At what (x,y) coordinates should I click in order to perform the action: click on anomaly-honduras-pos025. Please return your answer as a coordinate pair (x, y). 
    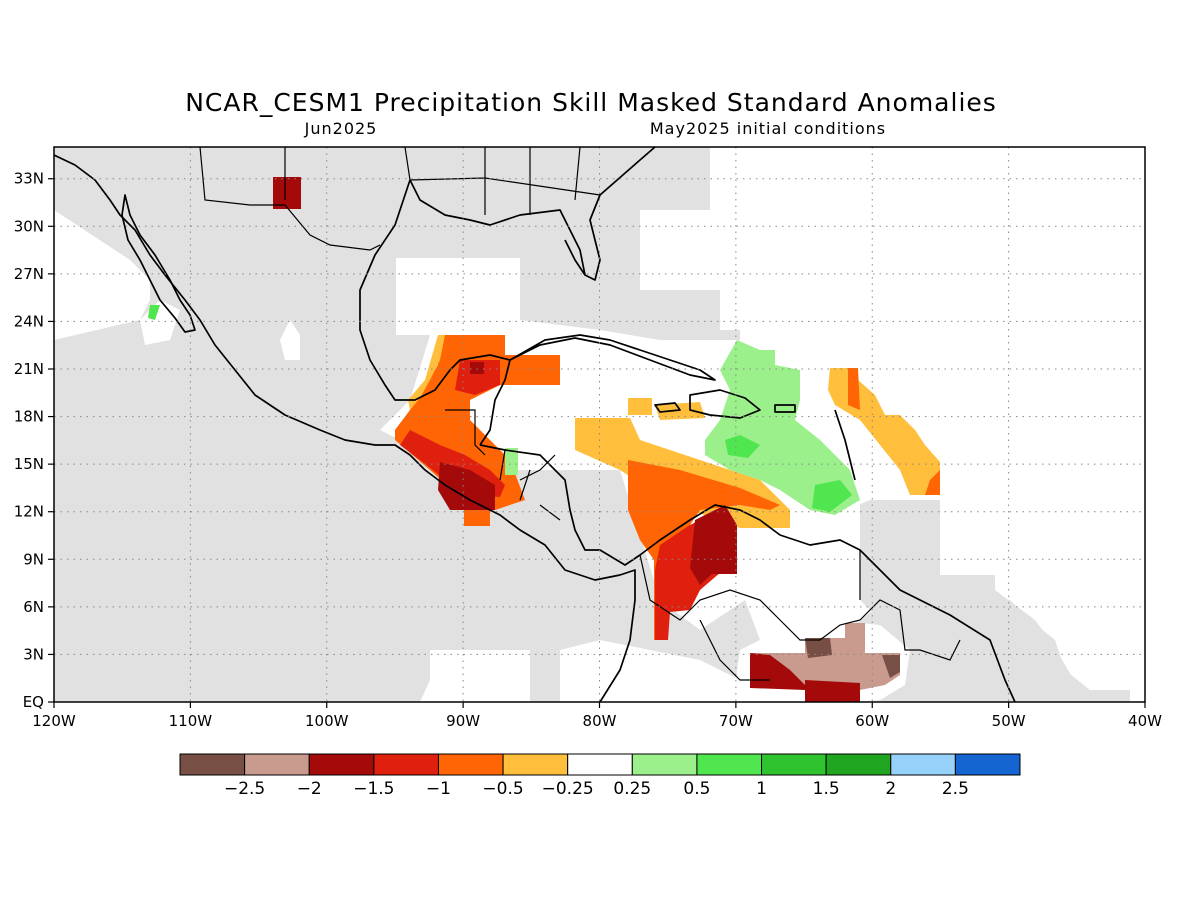
    Looking at the image, I should click on (511, 461).